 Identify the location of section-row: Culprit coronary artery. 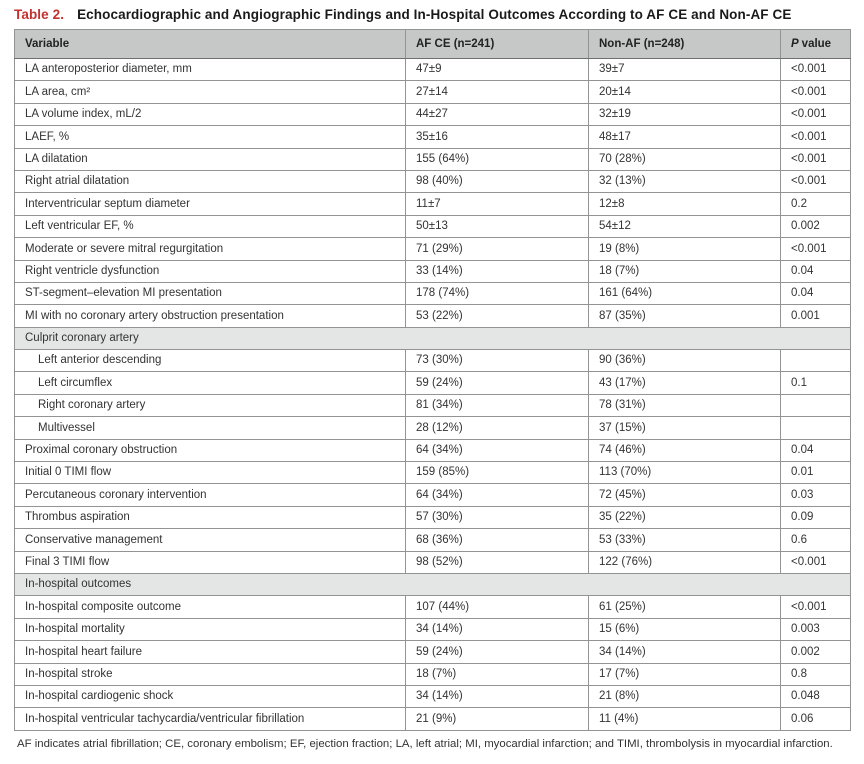
(432, 338).